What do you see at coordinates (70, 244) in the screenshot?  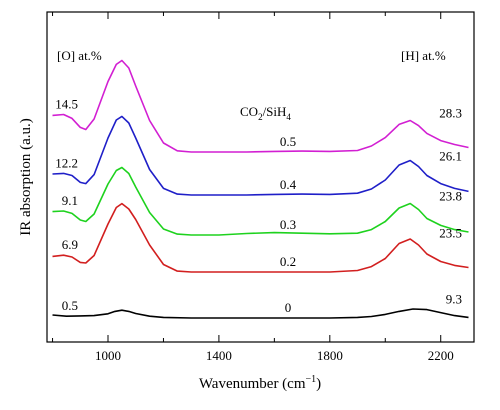 I see `o-content-label: 6.9` at bounding box center [70, 244].